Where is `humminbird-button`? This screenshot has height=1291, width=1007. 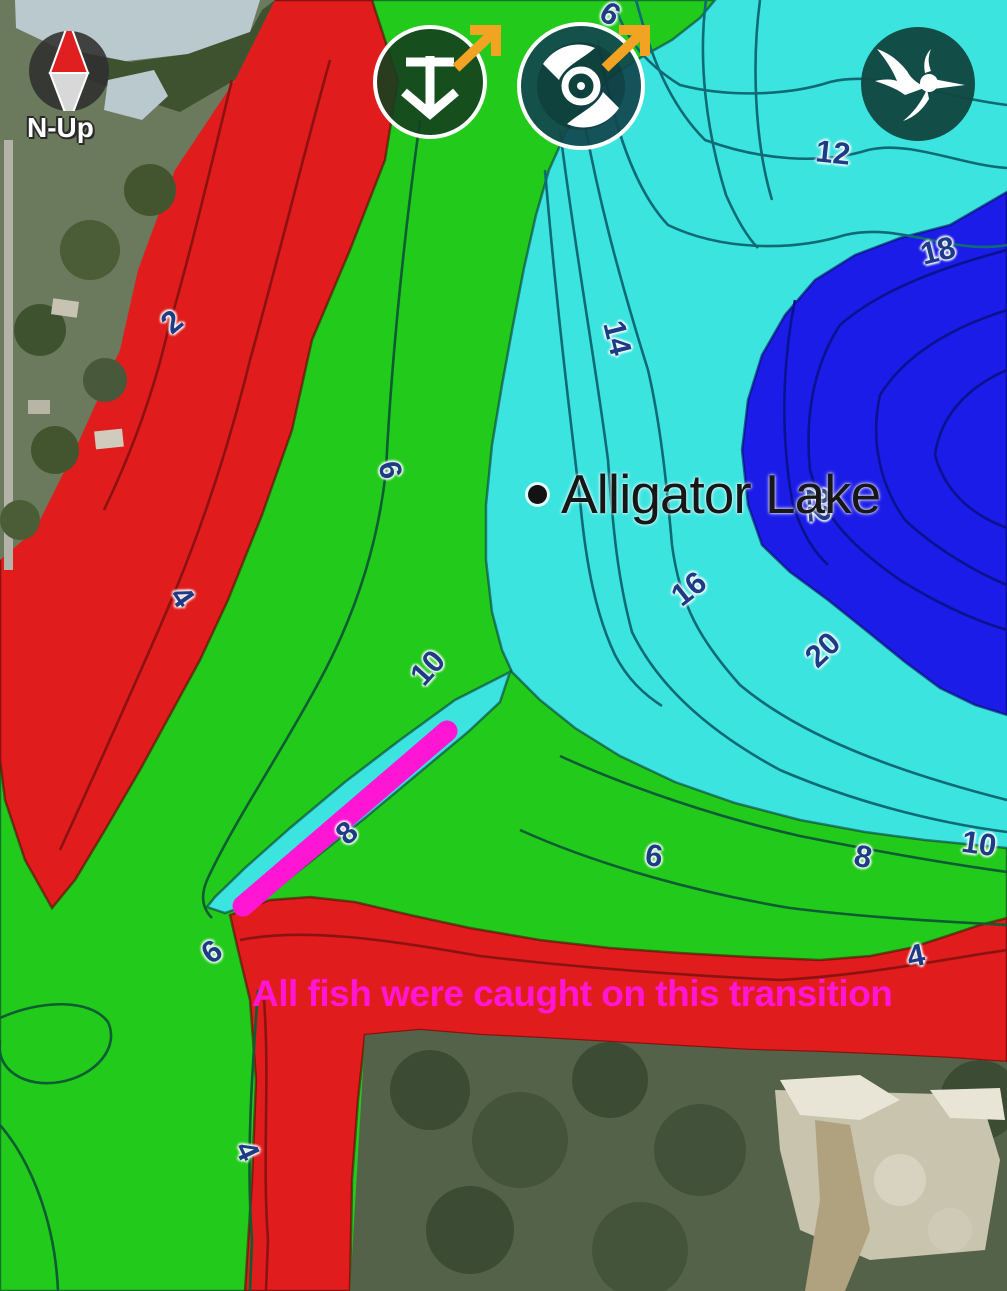
humminbird-button is located at coordinates (918, 84).